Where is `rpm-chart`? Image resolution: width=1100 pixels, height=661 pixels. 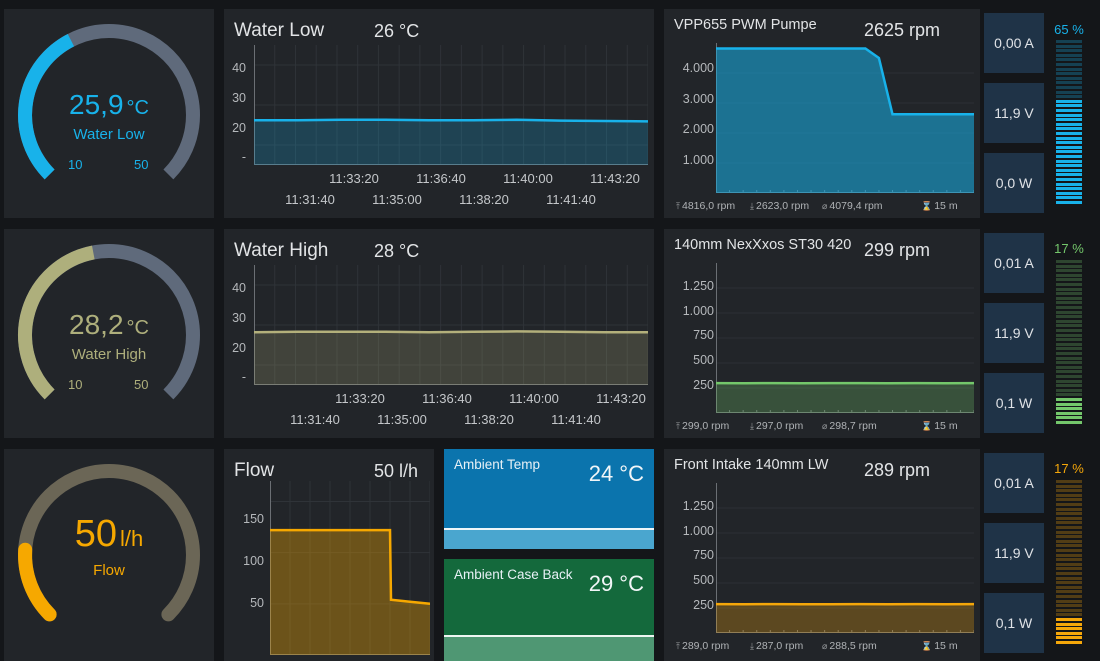
rpm-chart is located at coordinates (845, 118).